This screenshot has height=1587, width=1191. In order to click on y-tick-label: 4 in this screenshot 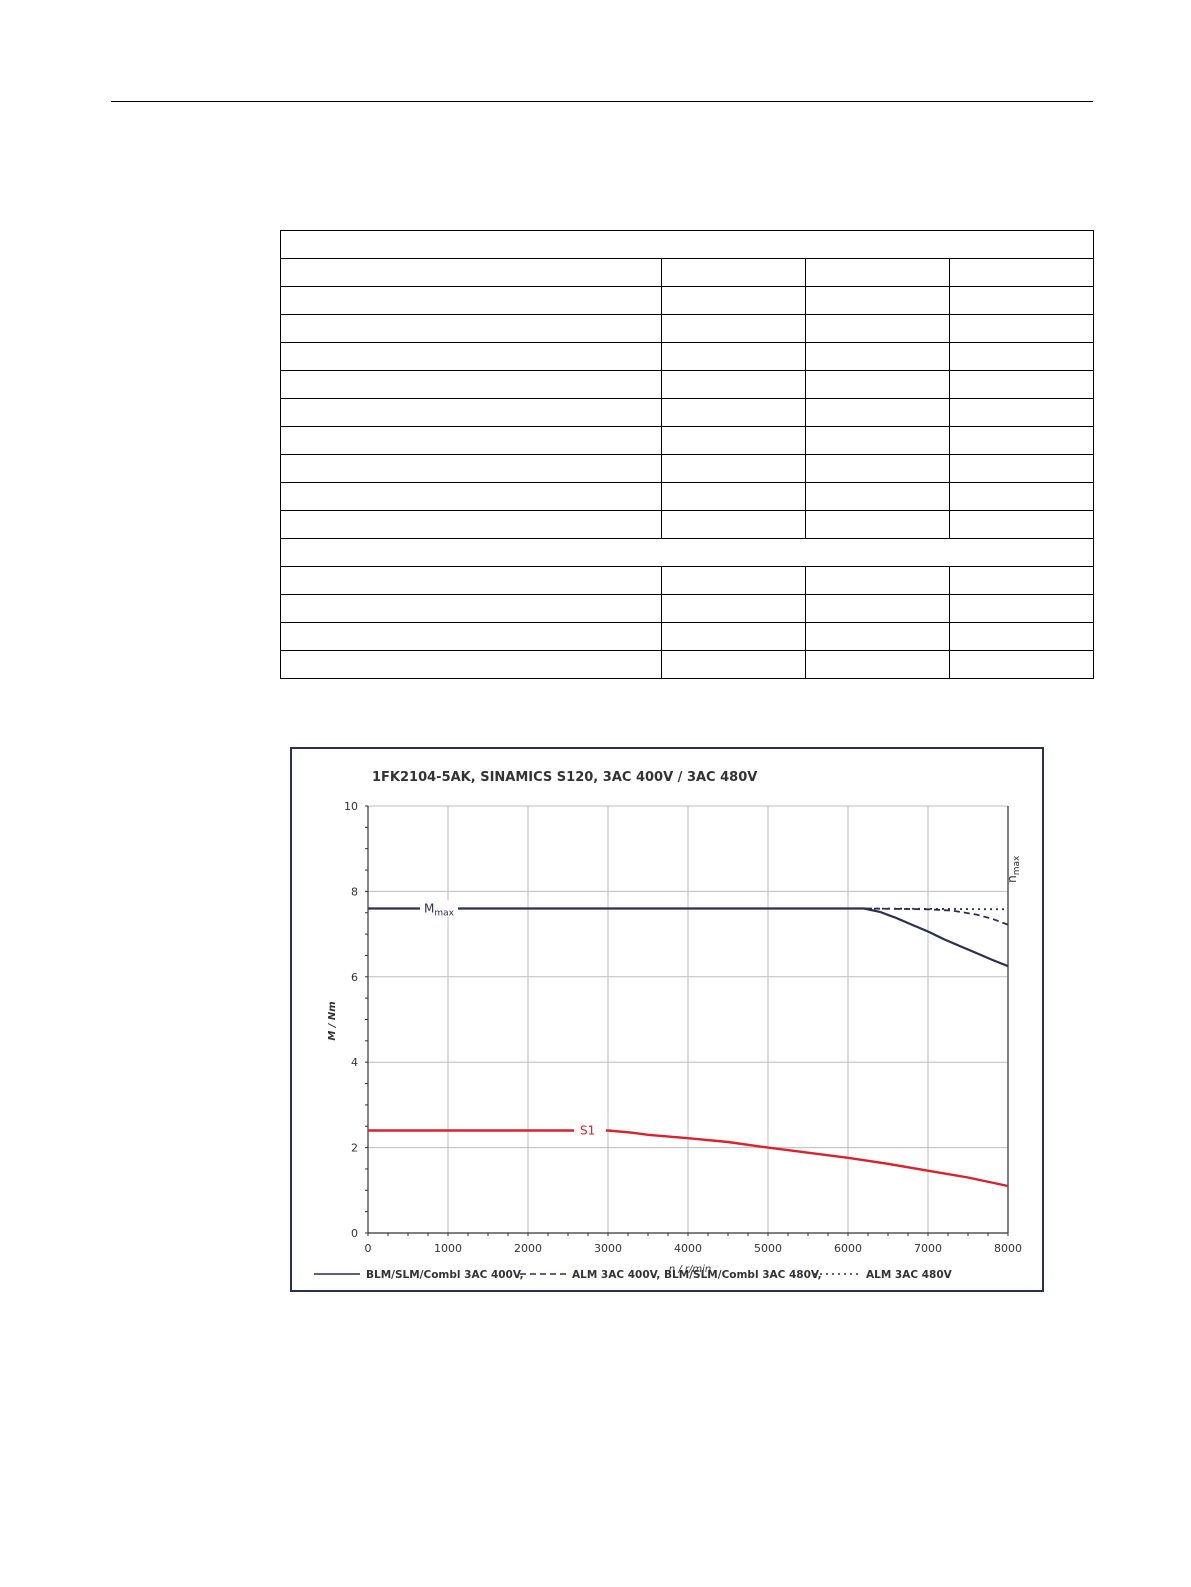, I will do `click(354, 1062)`.